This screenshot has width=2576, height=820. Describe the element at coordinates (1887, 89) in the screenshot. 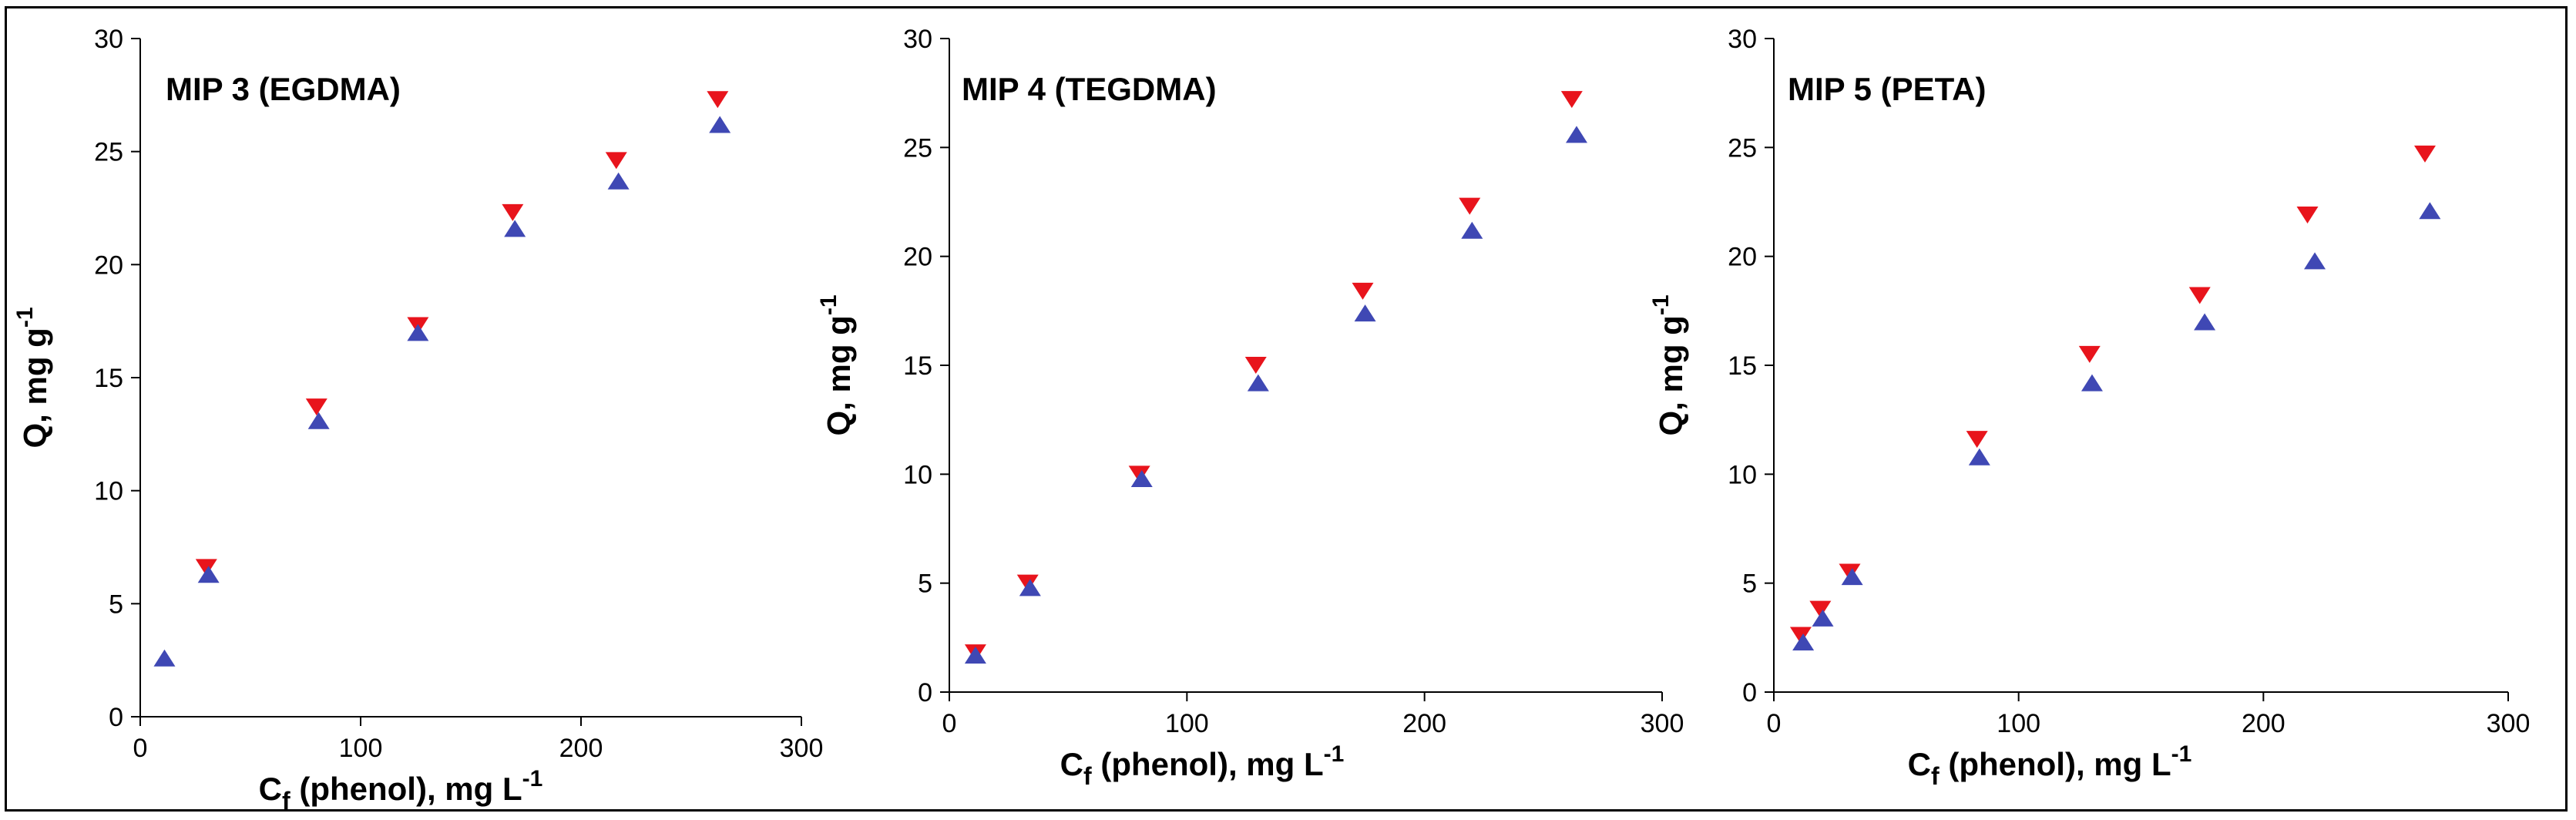

I see `chart-title: MIP 5 (PETA)` at that location.